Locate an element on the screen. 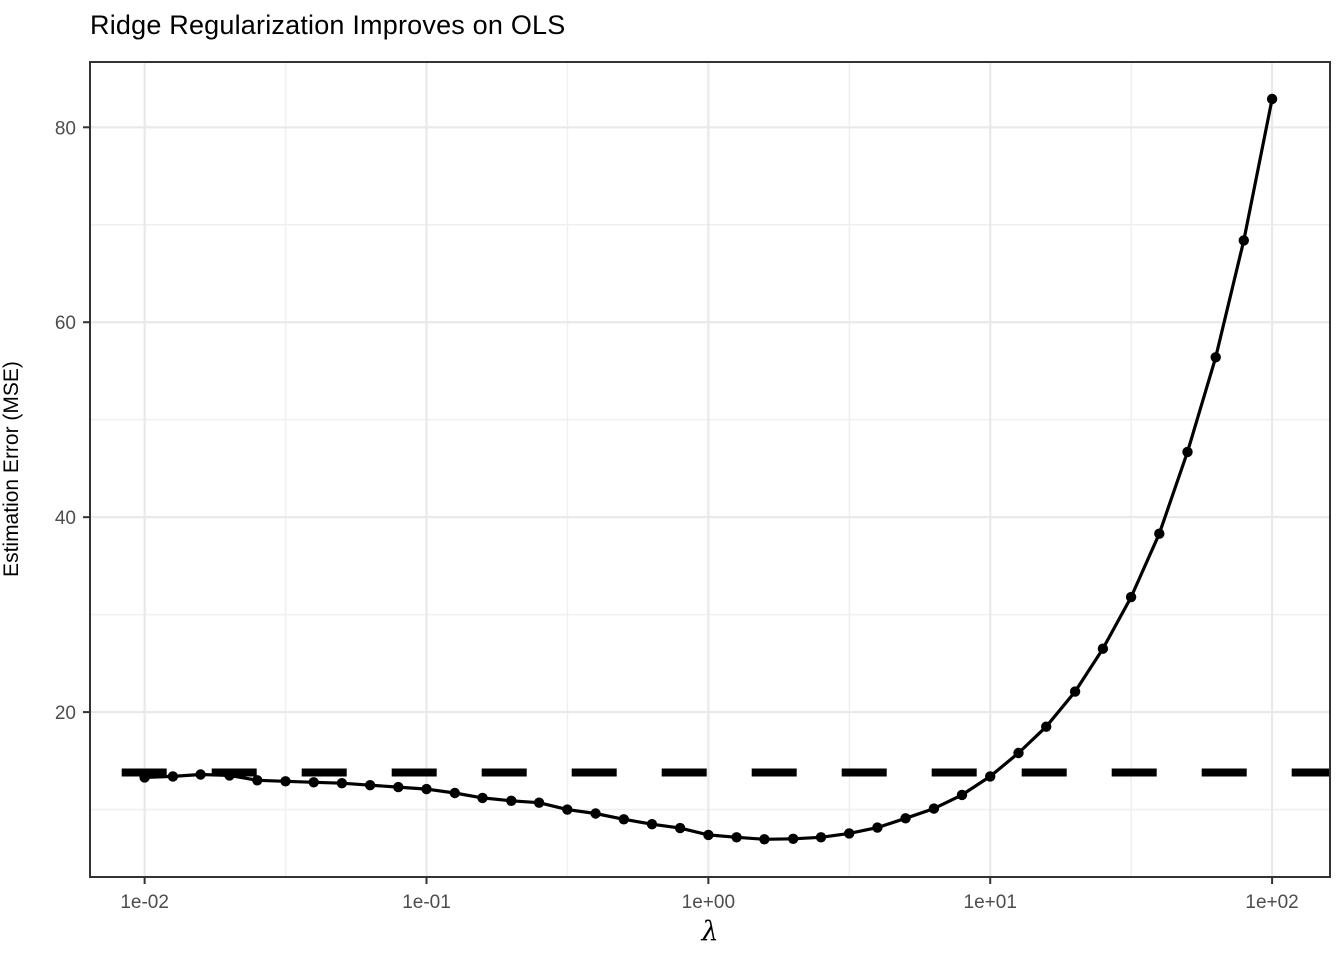 This screenshot has height=960, width=1344. y-tick-label: 80 is located at coordinates (65, 128).